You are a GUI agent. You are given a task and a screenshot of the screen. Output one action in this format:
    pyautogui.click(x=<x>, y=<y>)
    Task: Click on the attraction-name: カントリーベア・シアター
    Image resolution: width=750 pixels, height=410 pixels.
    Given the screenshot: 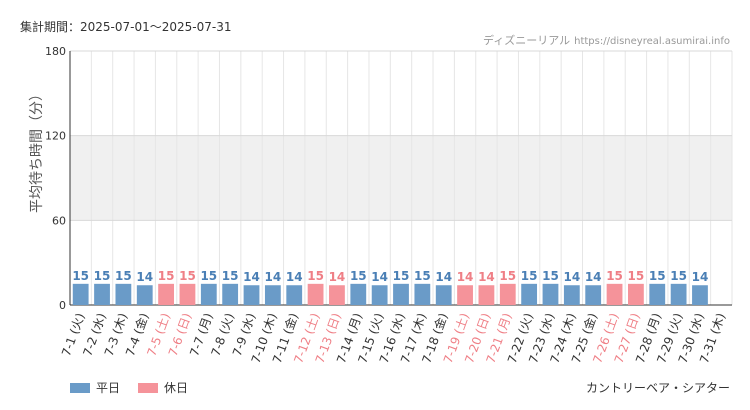 What is the action you would take?
    pyautogui.click(x=657, y=388)
    